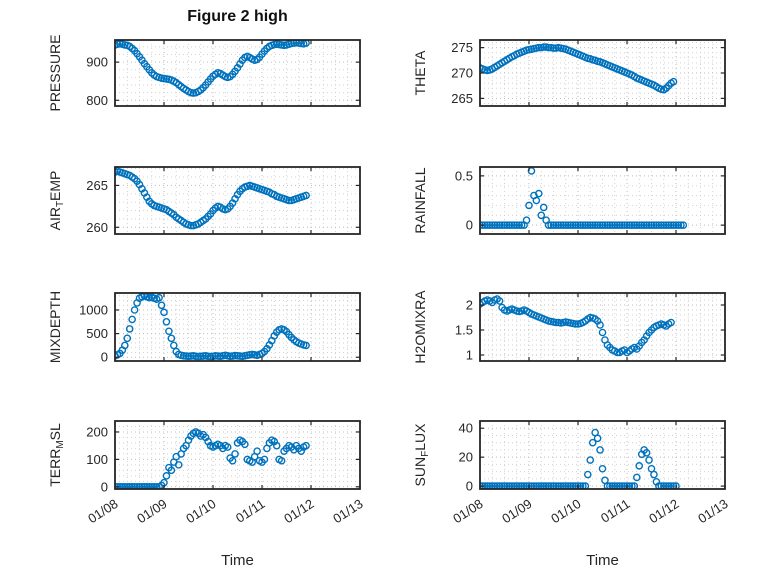 The image size is (778, 583). What do you see at coordinates (466, 428) in the screenshot?
I see `svg-text: 40` at bounding box center [466, 428].